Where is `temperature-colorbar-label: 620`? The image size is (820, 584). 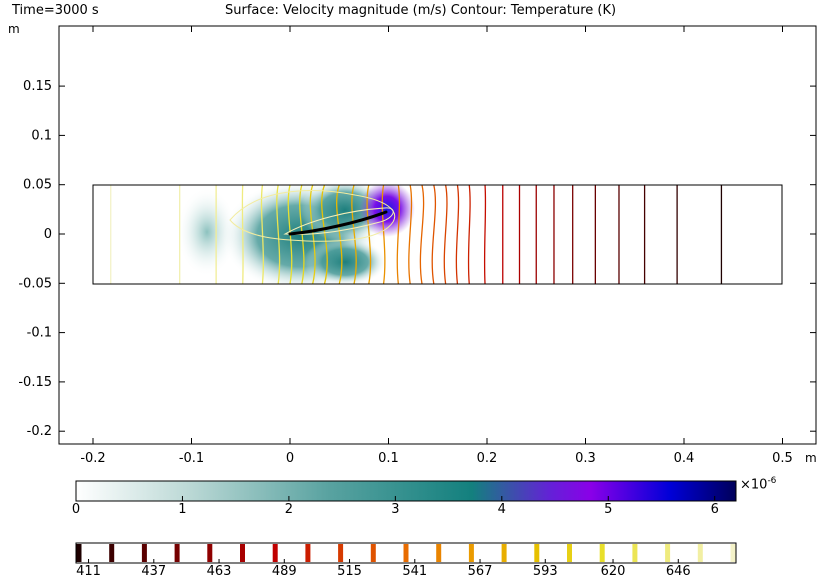 temperature-colorbar-label: 620 is located at coordinates (613, 571).